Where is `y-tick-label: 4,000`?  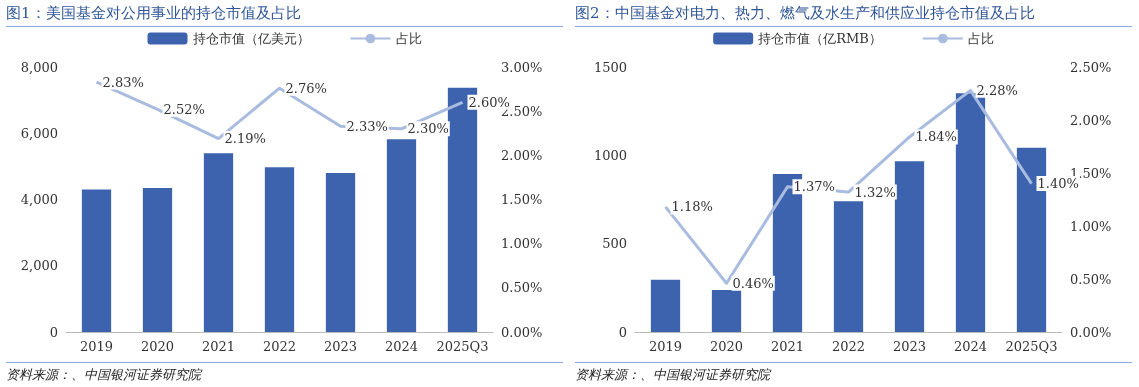 y-tick-label: 4,000 is located at coordinates (39, 199).